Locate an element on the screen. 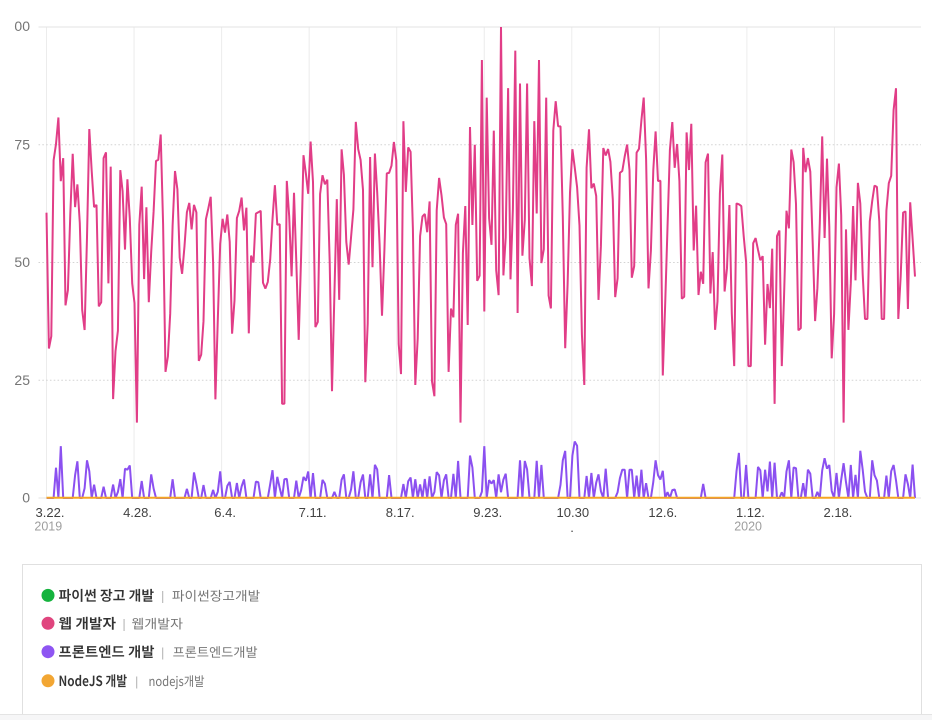 The image size is (932, 720). svg-text: 12.6. is located at coordinates (662, 512).